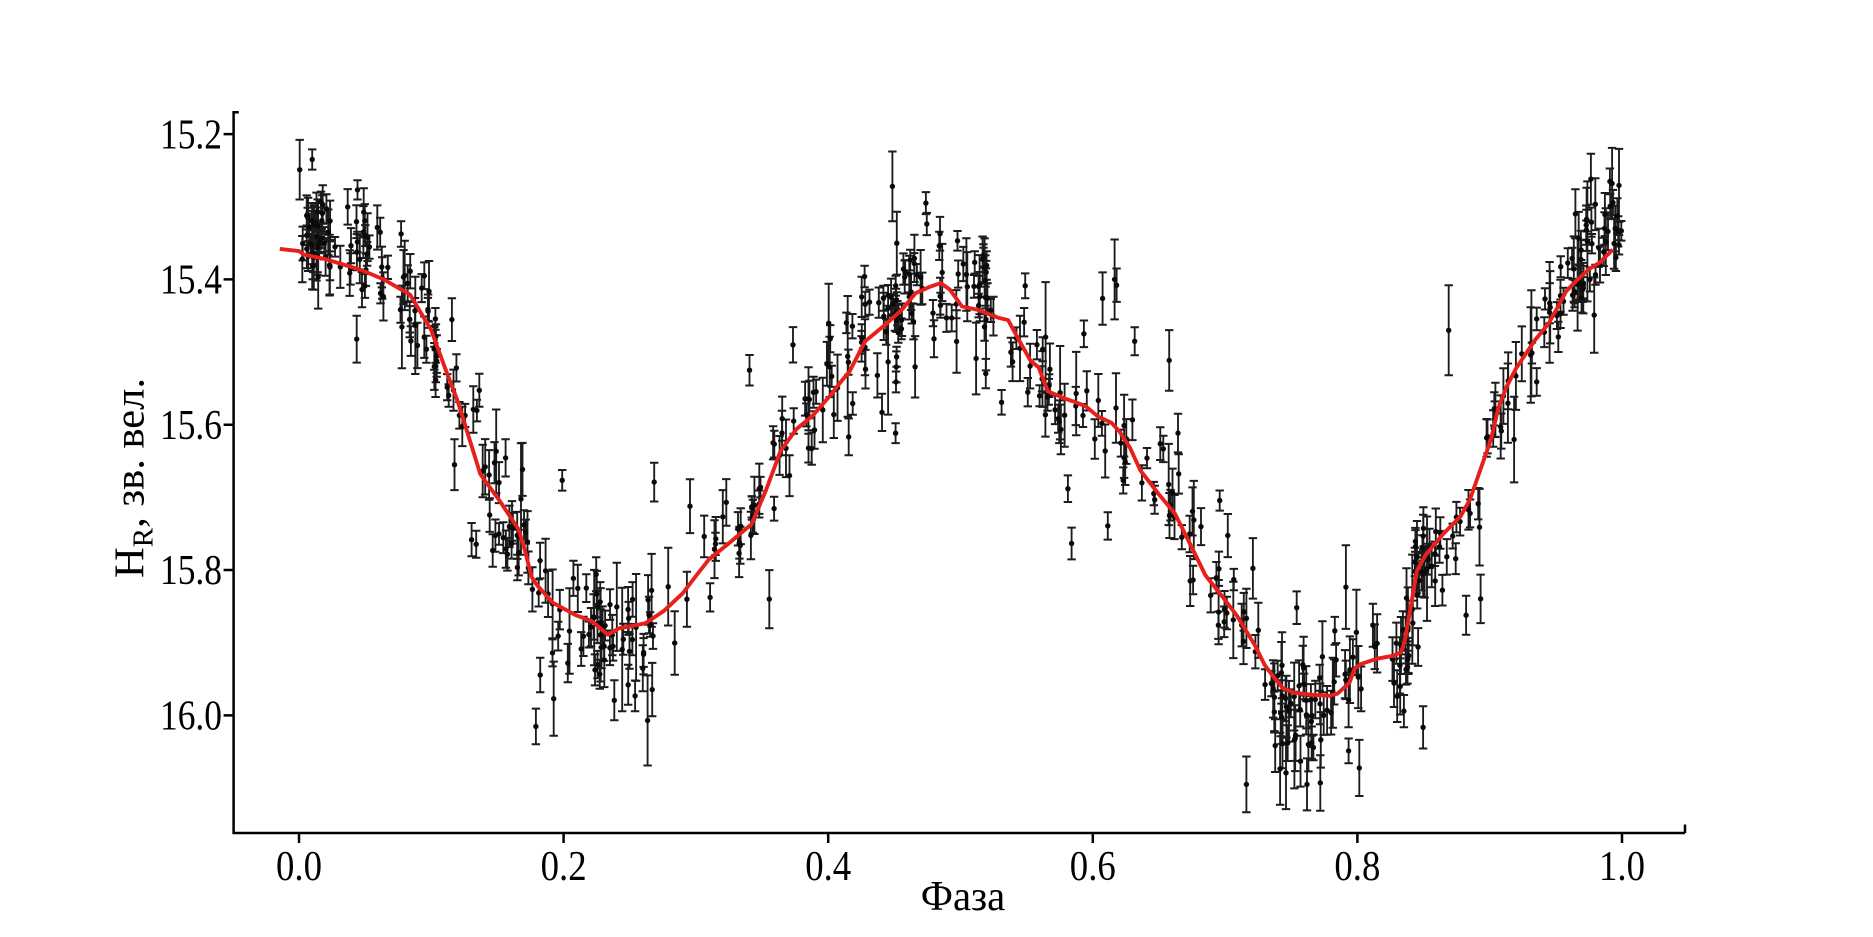 The height and width of the screenshot is (937, 1873). Describe the element at coordinates (564, 866) in the screenshot. I see `svg-text: 0.2` at that location.